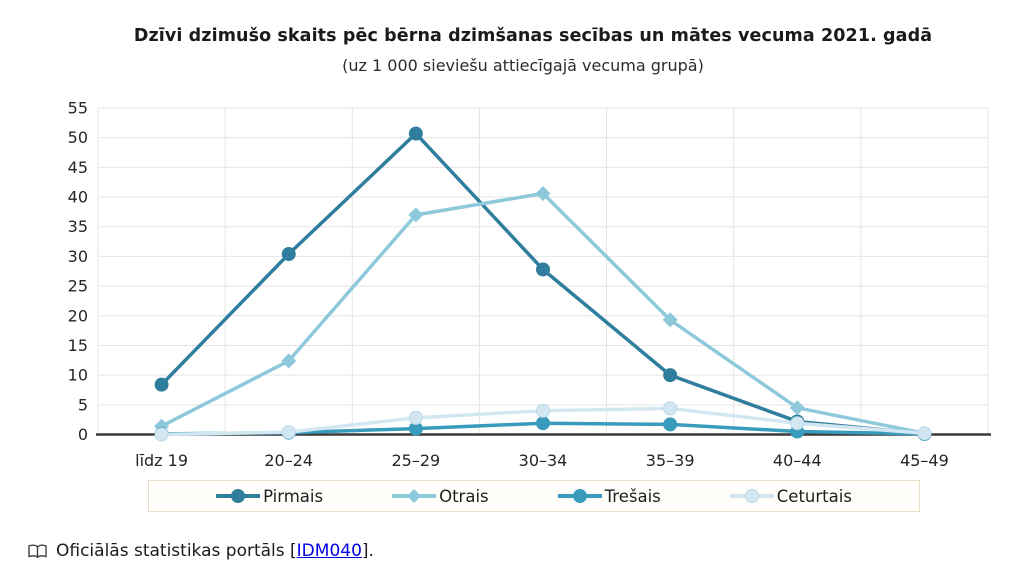  What do you see at coordinates (415, 460) in the screenshot?
I see `x-tick-label: 25–29` at bounding box center [415, 460].